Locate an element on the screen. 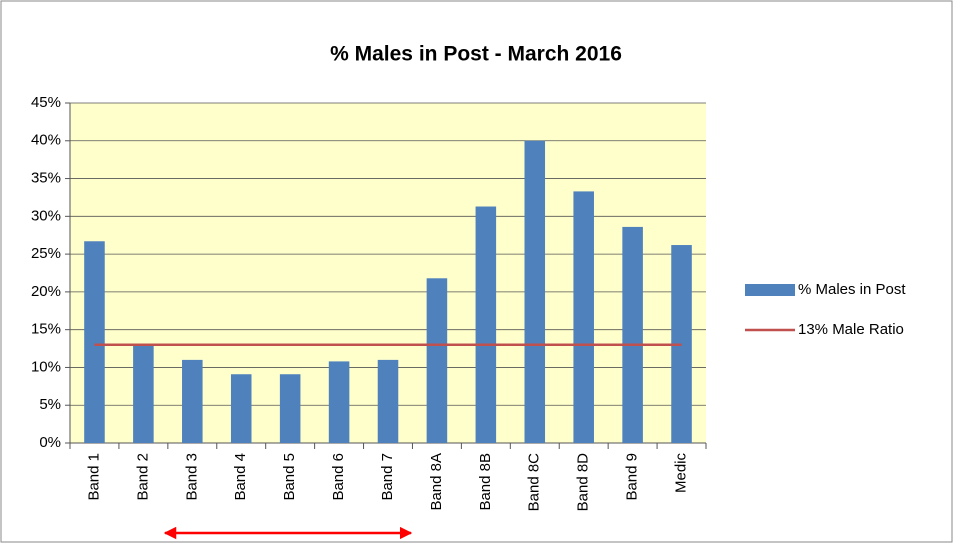 The height and width of the screenshot is (543, 953). x-tick-label: Band 8C is located at coordinates (534, 482).